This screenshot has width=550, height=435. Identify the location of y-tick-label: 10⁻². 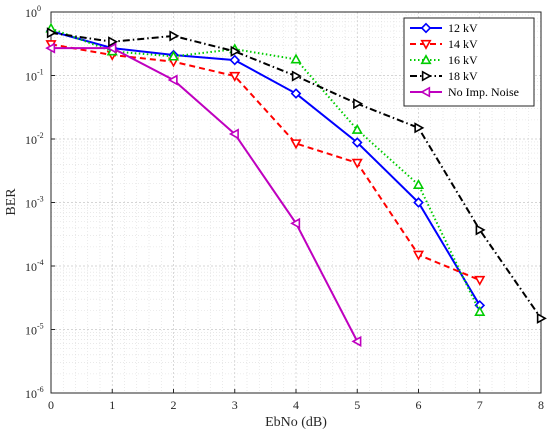
(34, 139).